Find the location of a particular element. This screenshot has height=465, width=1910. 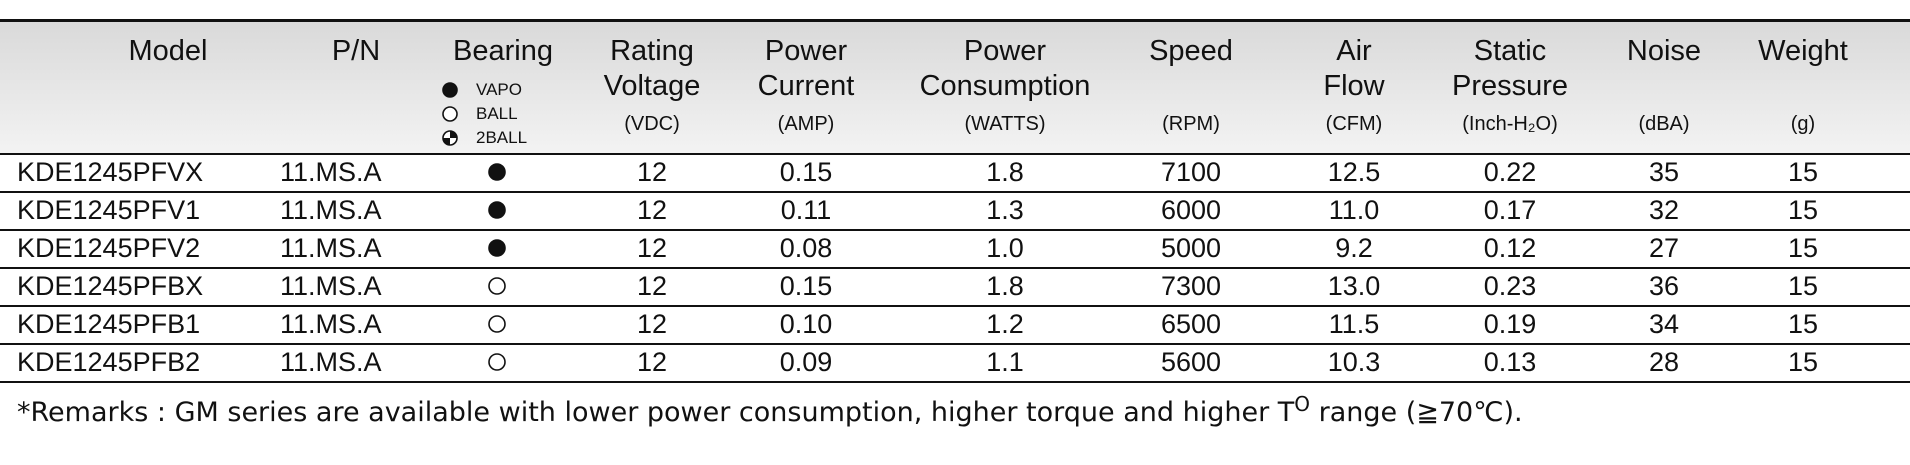

cell: KDE1245PFV2 is located at coordinates (109, 248).